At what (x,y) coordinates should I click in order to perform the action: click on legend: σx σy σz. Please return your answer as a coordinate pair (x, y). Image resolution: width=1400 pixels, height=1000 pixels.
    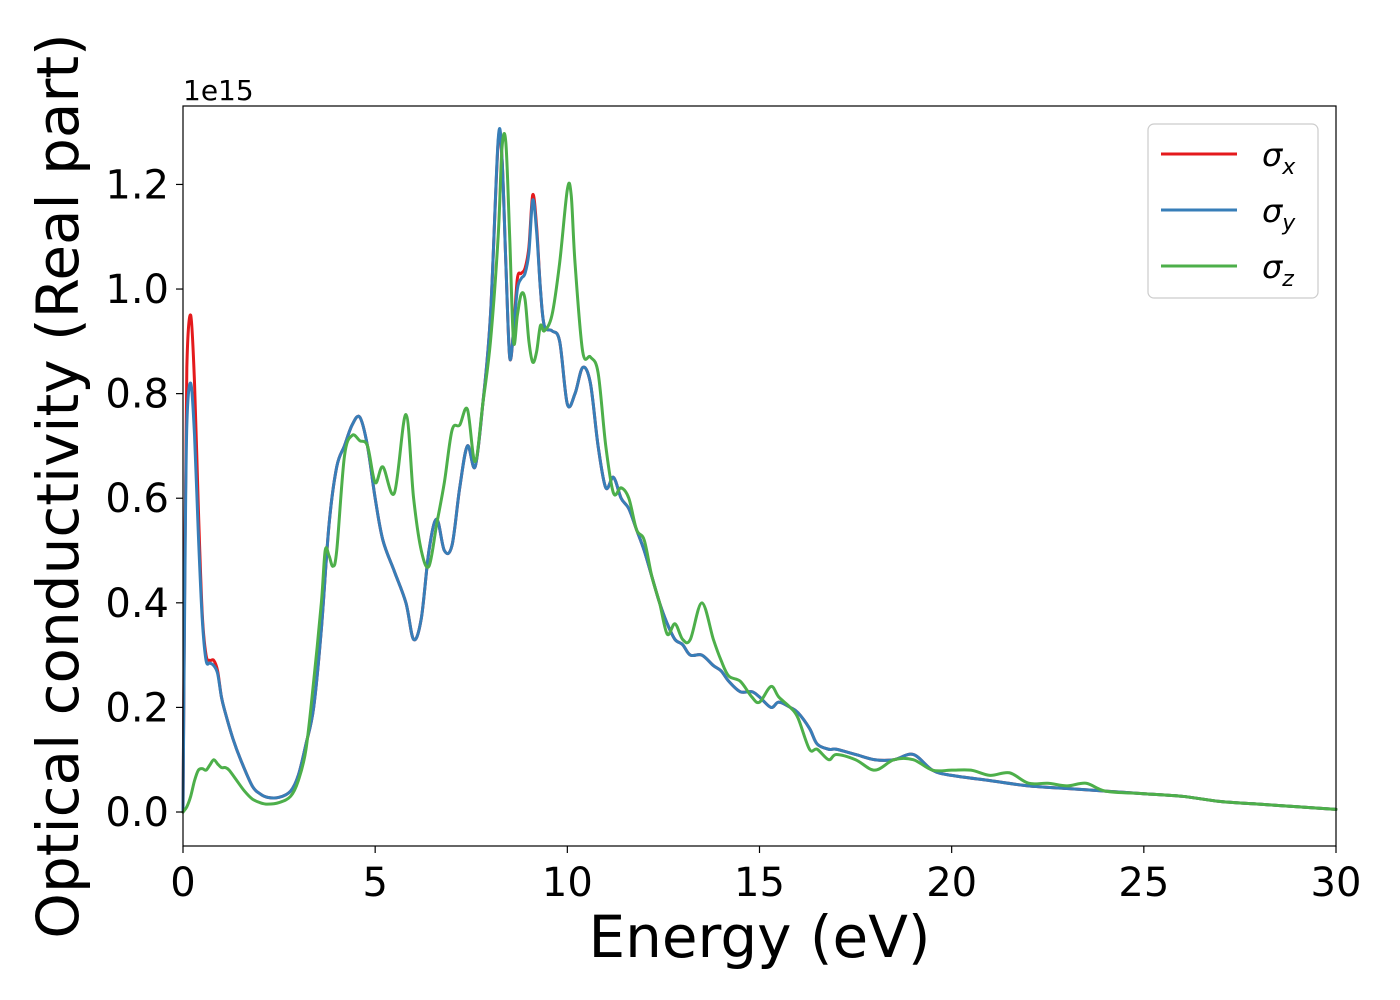
    Looking at the image, I should click on (1233, 211).